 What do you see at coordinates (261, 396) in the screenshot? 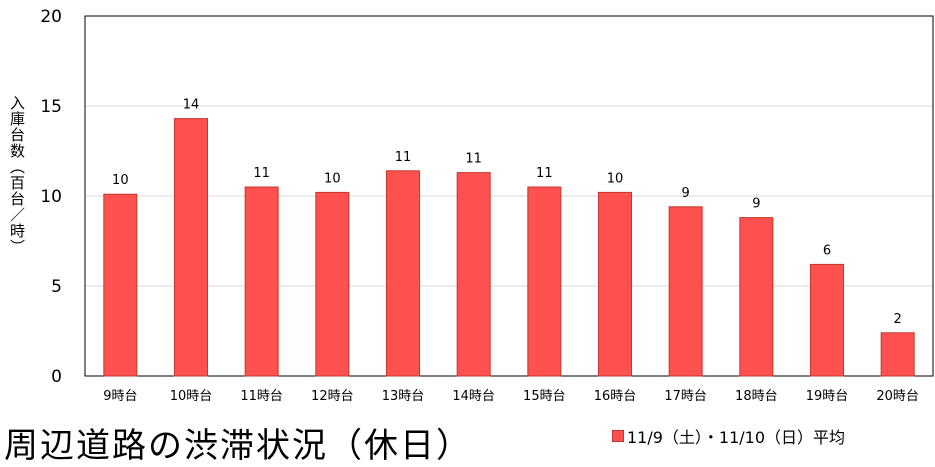
I see `x-tick-label: 11時台` at bounding box center [261, 396].